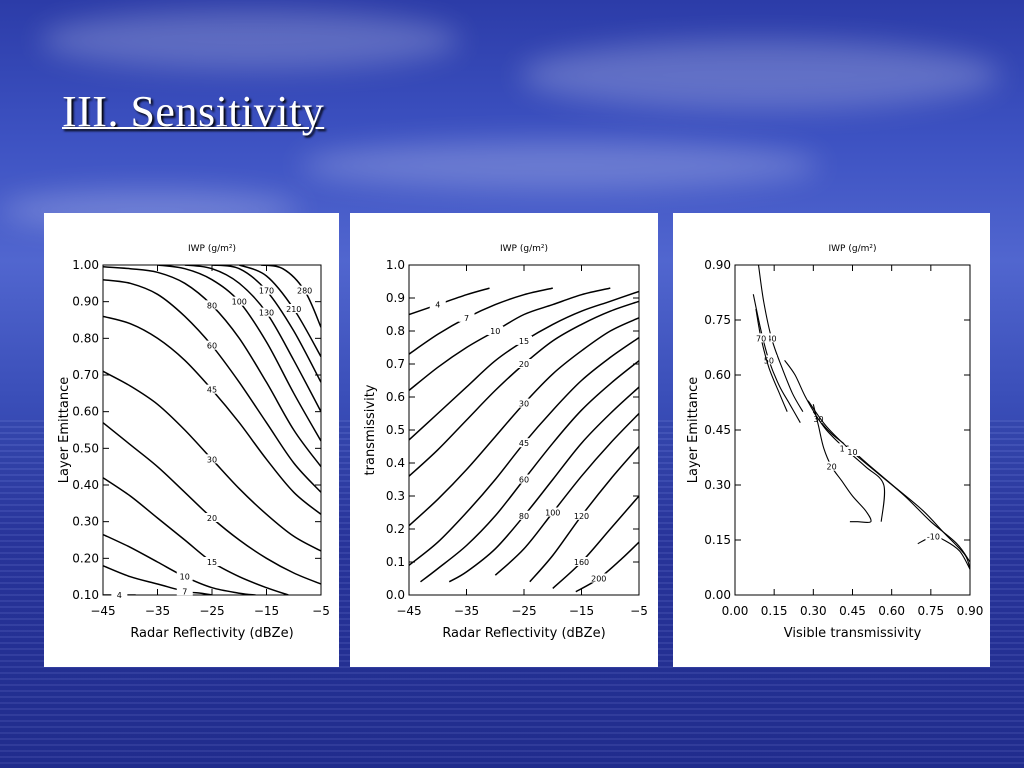  What do you see at coordinates (395, 595) in the screenshot?
I see `y-tick-label: 0.0` at bounding box center [395, 595].